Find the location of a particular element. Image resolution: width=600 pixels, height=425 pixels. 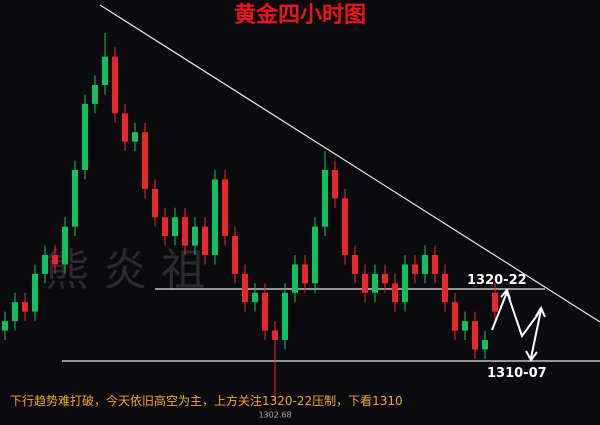

path-arrow is located at coordinates (516, 324).